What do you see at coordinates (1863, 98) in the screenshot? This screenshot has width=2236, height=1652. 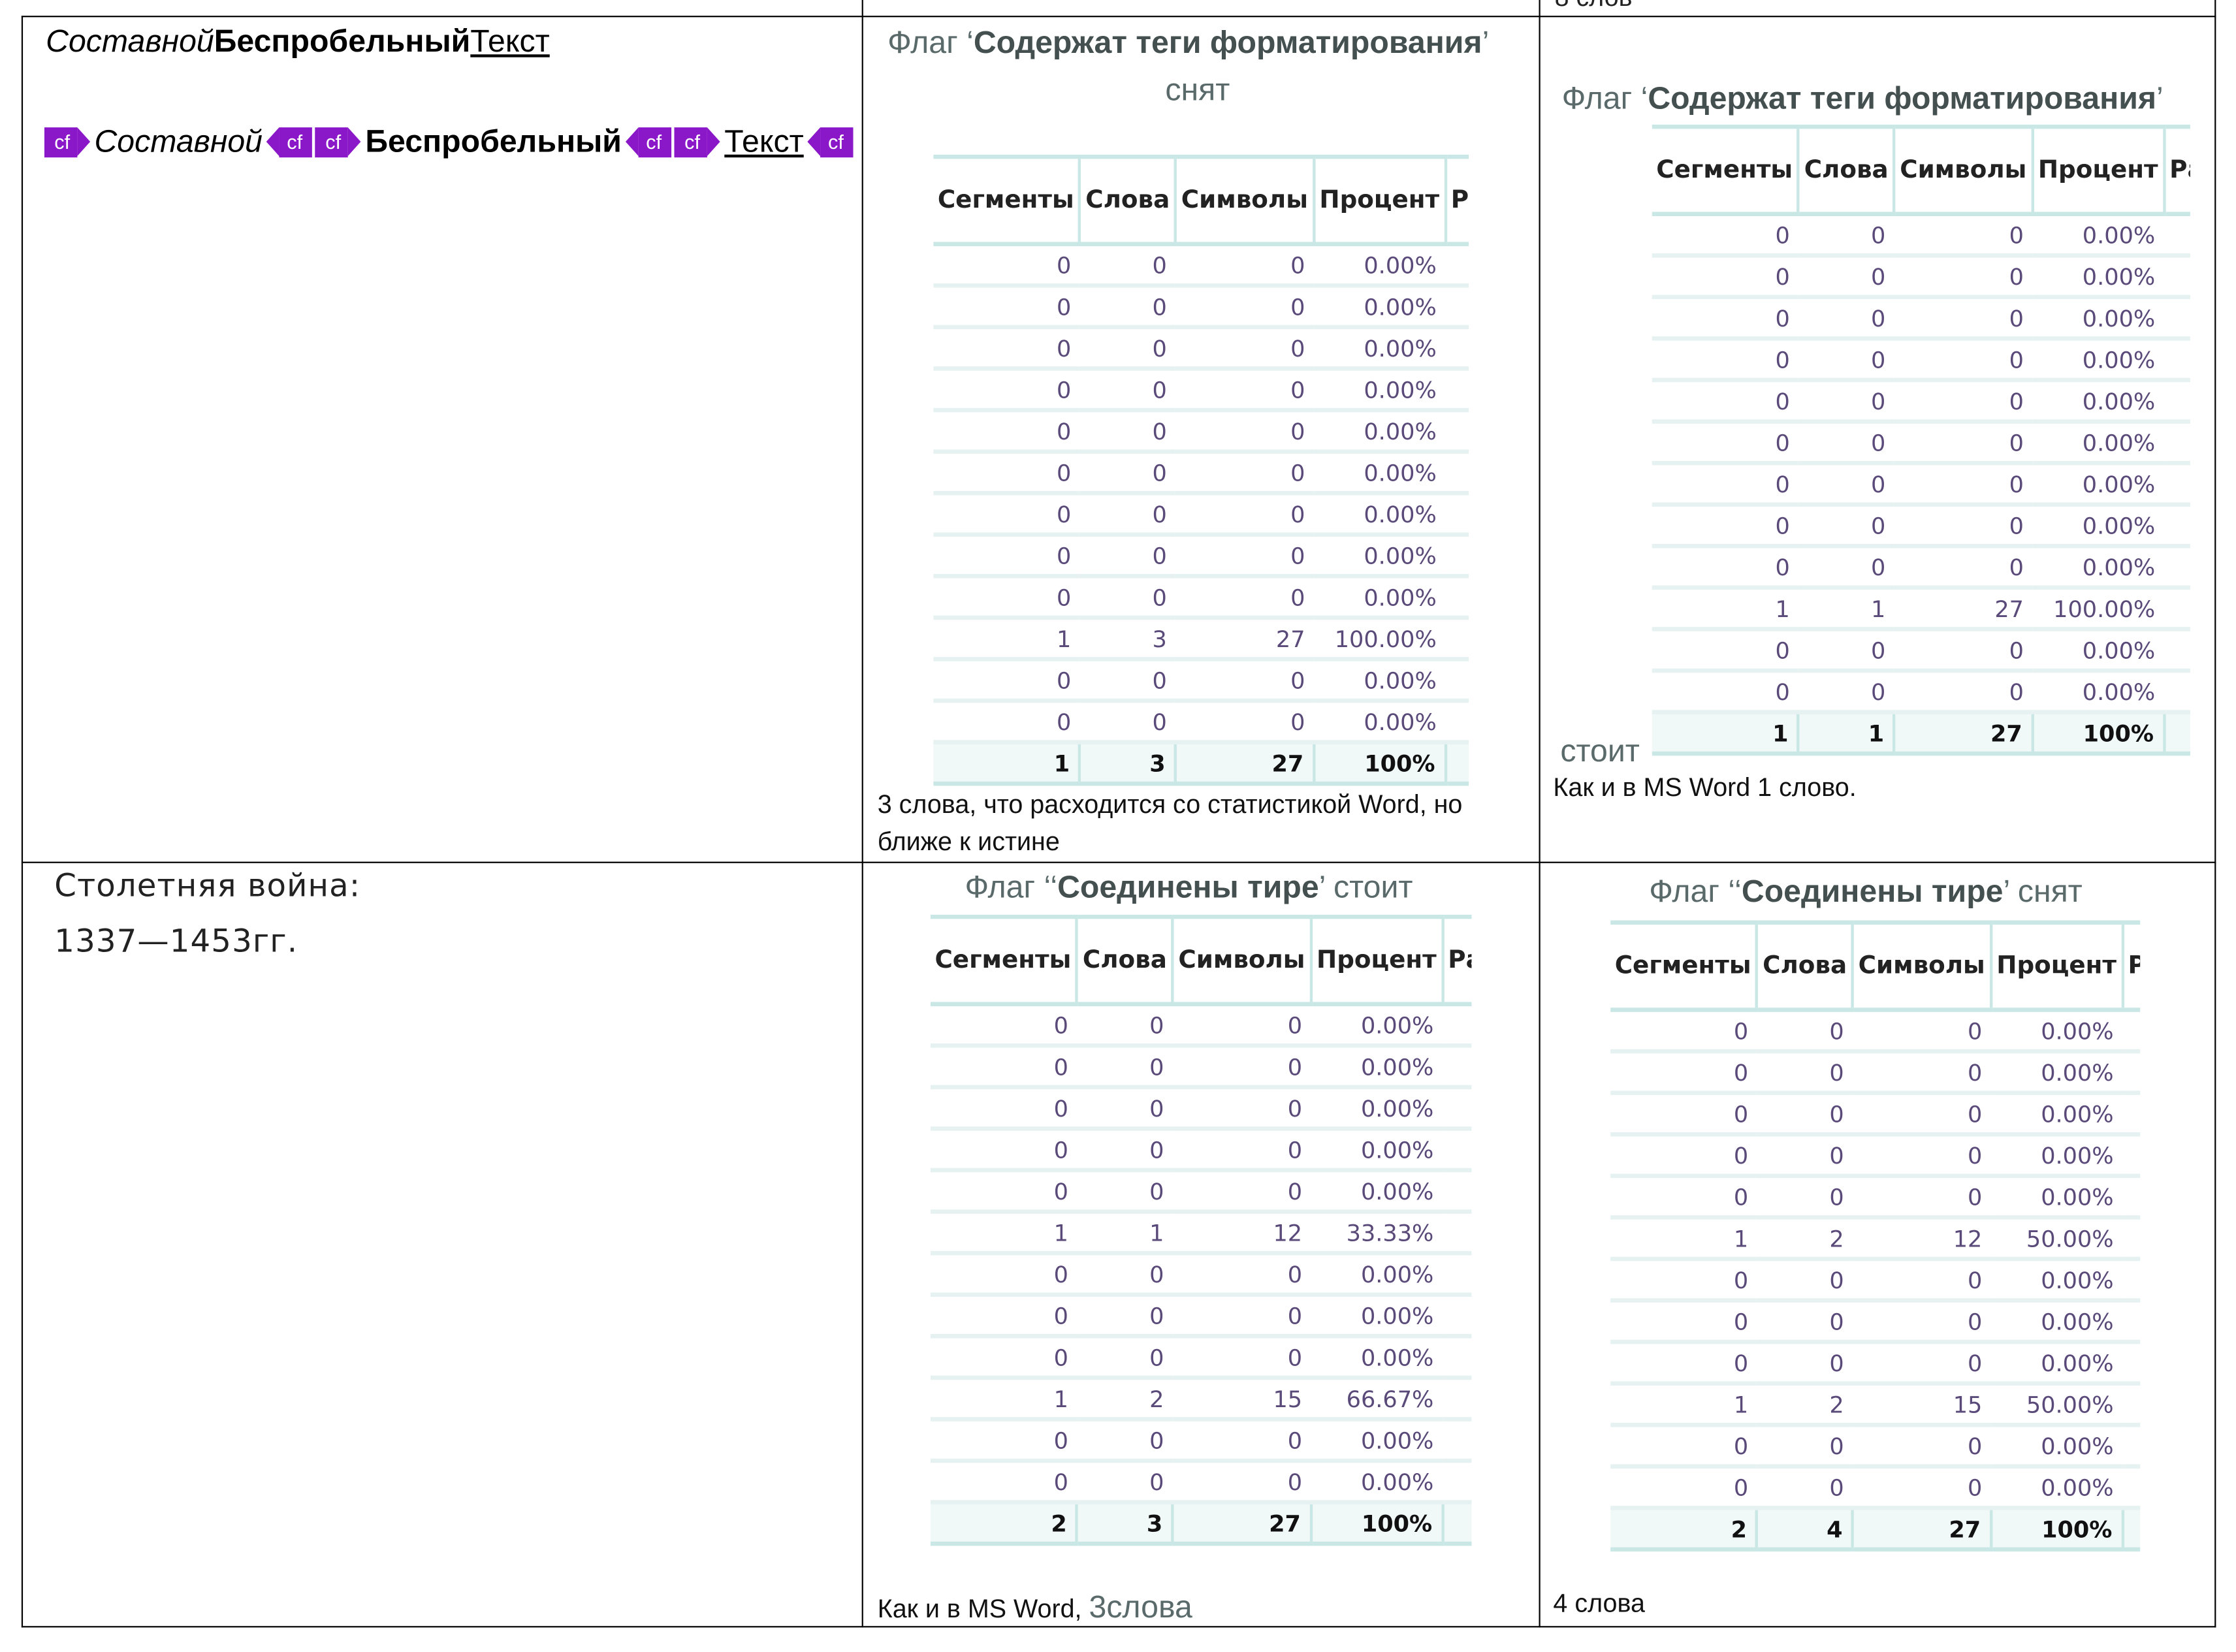 I see `flag-caption: Флаг ‘Содержат теги форматирования’` at bounding box center [1863, 98].